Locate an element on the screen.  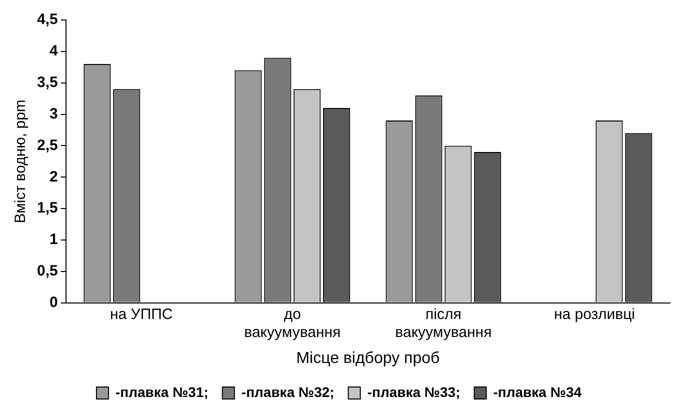
y-tick-label: 4 is located at coordinates (54, 51).